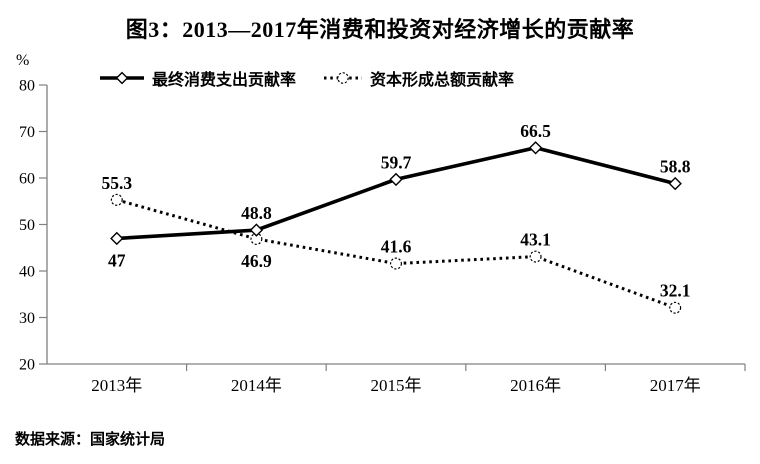  I want to click on data-label: 46.9, so click(256, 261).